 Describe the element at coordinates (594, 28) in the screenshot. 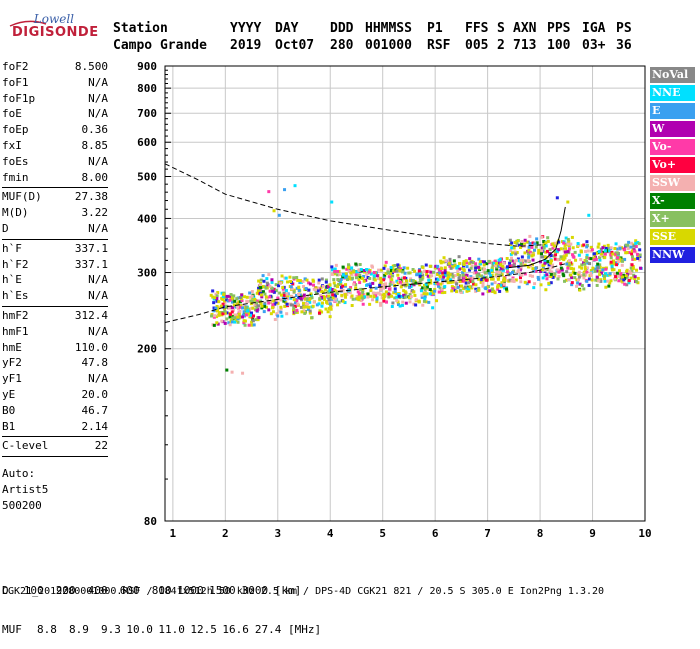

I see `header-label-iga: IGA` at that location.